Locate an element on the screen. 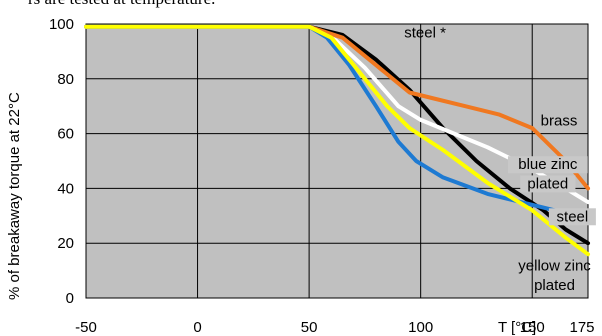  x-tick-label: 150 is located at coordinates (532, 327).